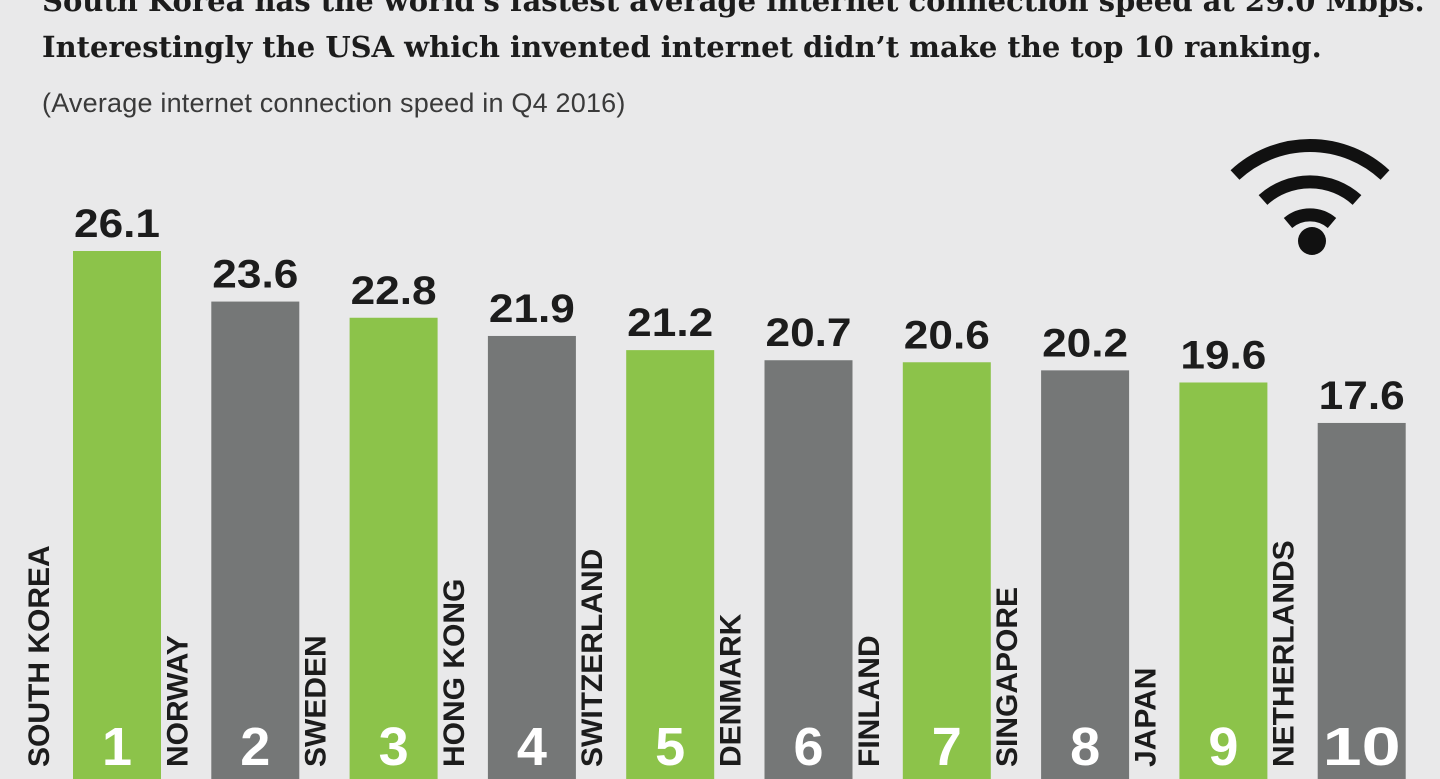 This screenshot has width=1440, height=779. I want to click on value-label: 19.6, so click(1223, 355).